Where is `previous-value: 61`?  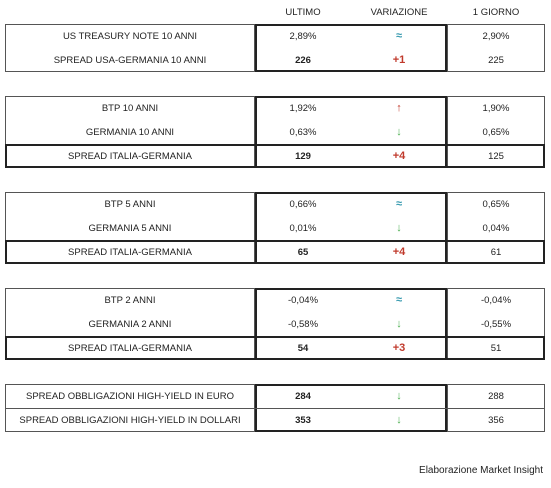
previous-value: 61 is located at coordinates (496, 252).